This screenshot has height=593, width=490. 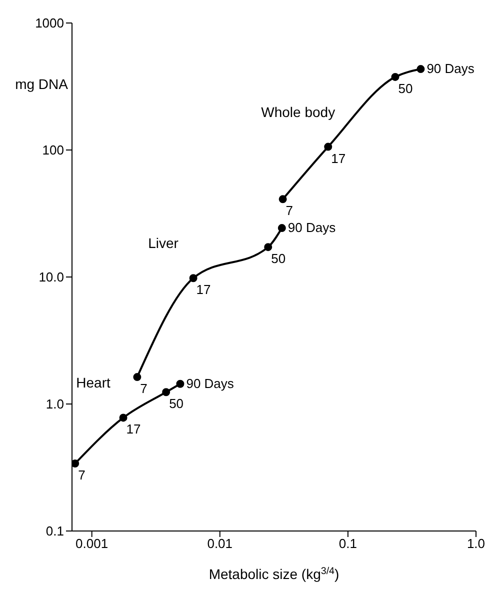 What do you see at coordinates (55, 404) in the screenshot?
I see `y-tick-label: 1.0` at bounding box center [55, 404].